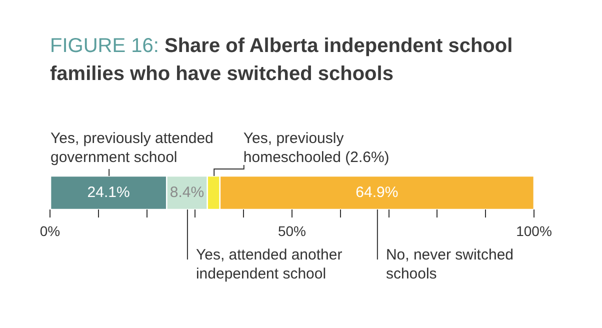  Describe the element at coordinates (281, 60) in the screenshot. I see `chart-title: FIGURE 16: Share of Alberta independent school families who have switched schools` at that location.